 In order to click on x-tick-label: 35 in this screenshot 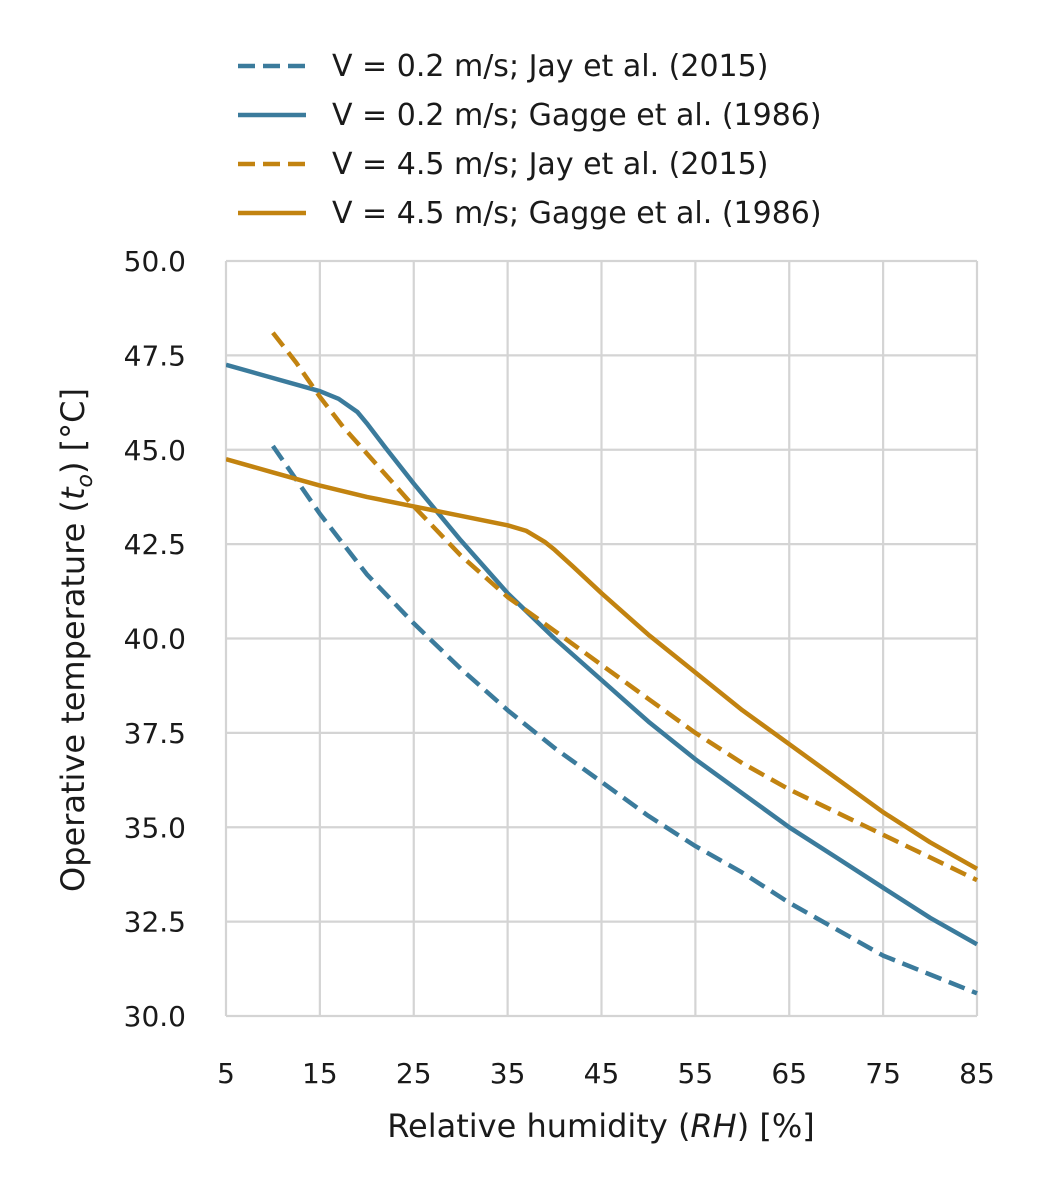, I will do `click(508, 1073)`.